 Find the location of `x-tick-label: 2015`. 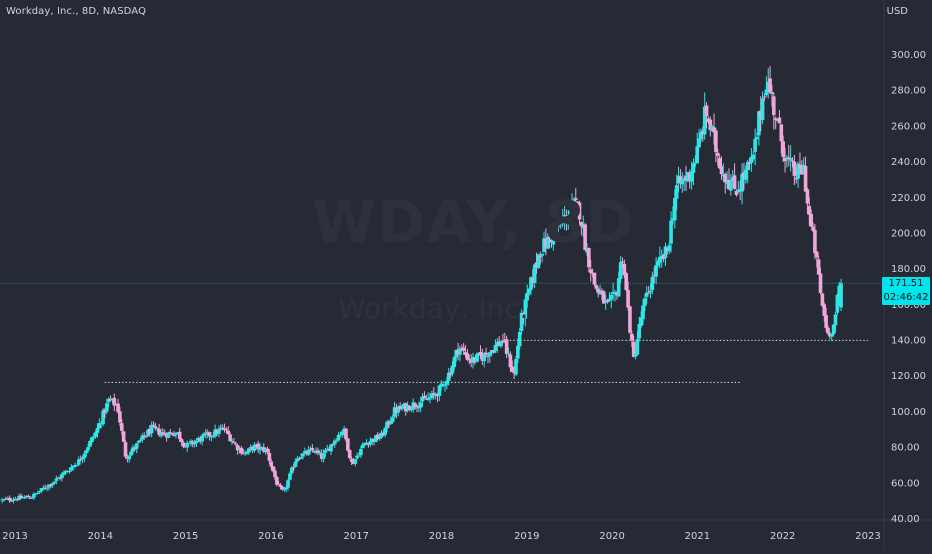

x-tick-label: 2015 is located at coordinates (185, 536).